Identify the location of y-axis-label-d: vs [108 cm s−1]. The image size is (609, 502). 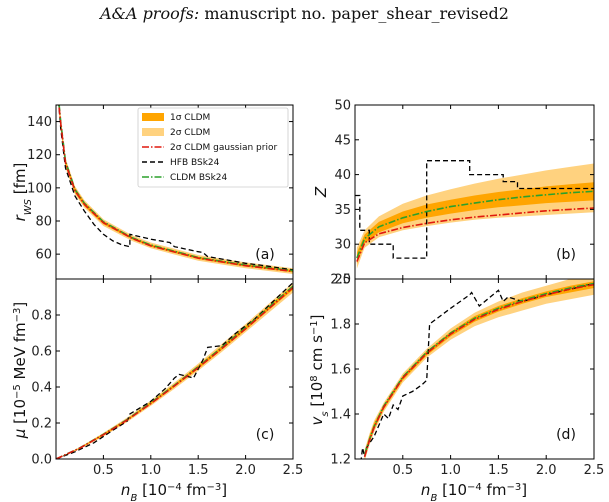
(319, 369).